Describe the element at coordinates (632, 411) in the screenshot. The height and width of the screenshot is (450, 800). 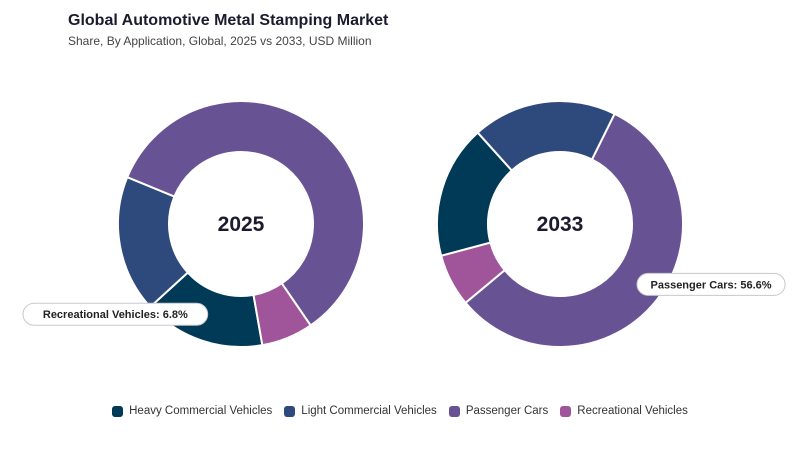
I see `legend-label: Recreational Vehicles` at that location.